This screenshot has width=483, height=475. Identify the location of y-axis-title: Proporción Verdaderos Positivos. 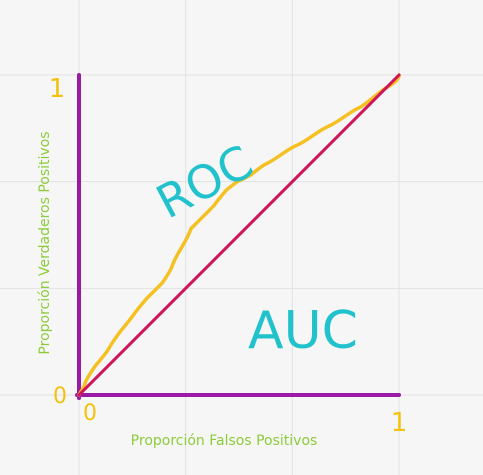
(45, 242).